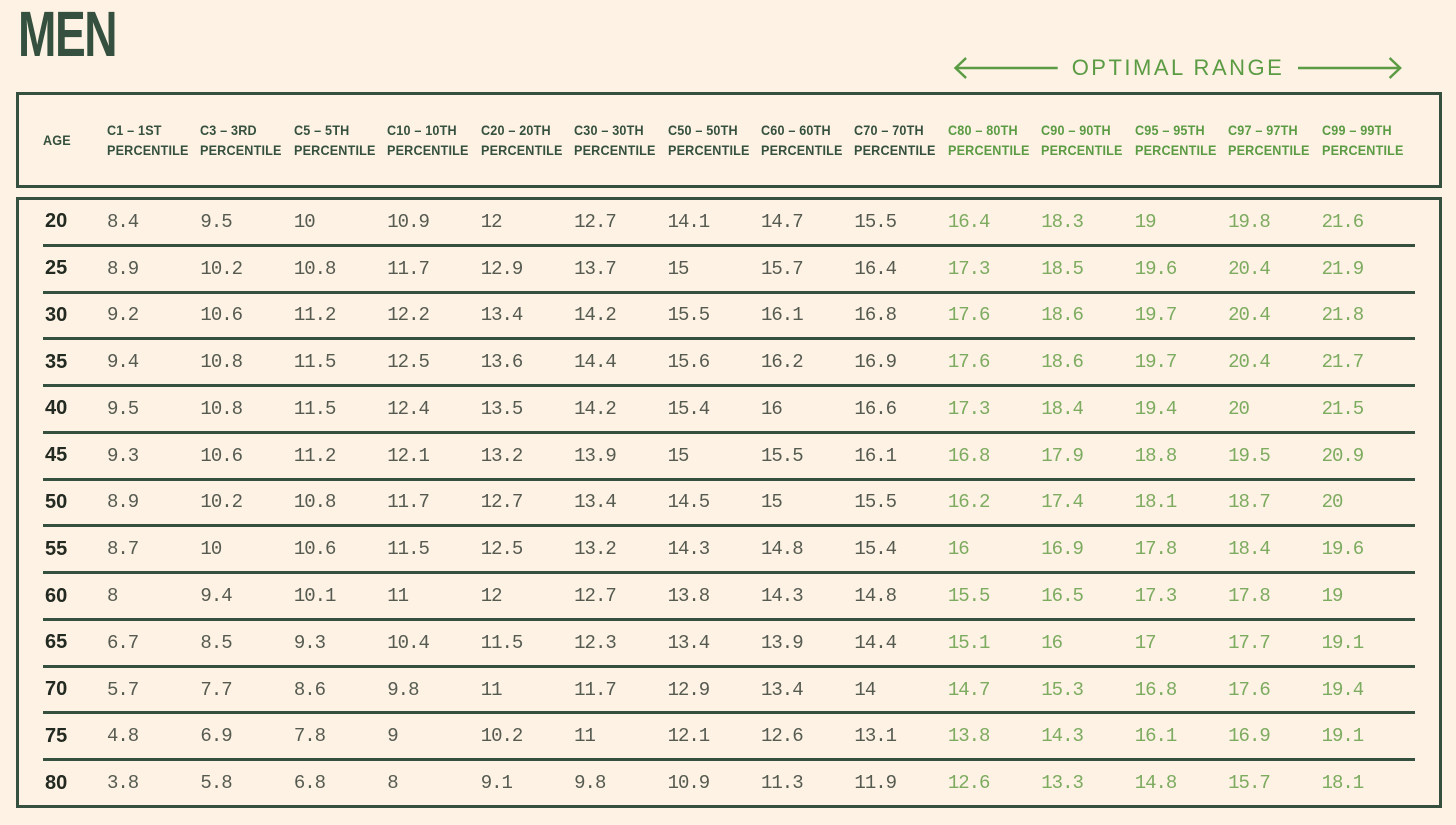 This screenshot has width=1456, height=825. Describe the element at coordinates (1156, 596) in the screenshot. I see `cell-value: 17.3` at that location.